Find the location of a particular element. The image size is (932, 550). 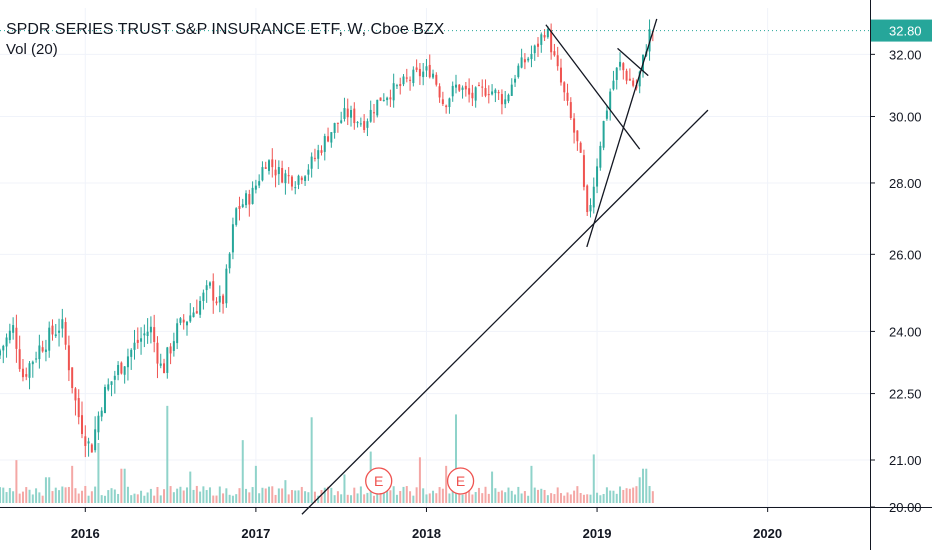

last-price-badge: 32.80 is located at coordinates (901, 30).